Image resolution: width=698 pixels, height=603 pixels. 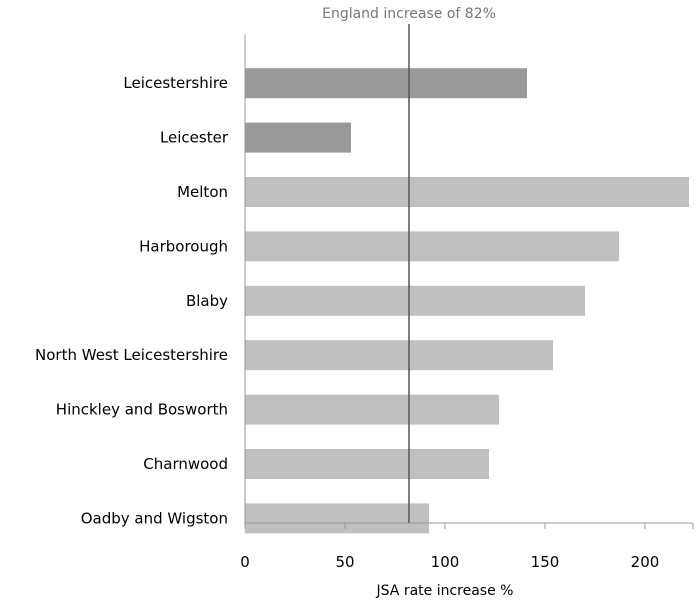 I want to click on category-label-harborough: Harborough, so click(x=183, y=246).